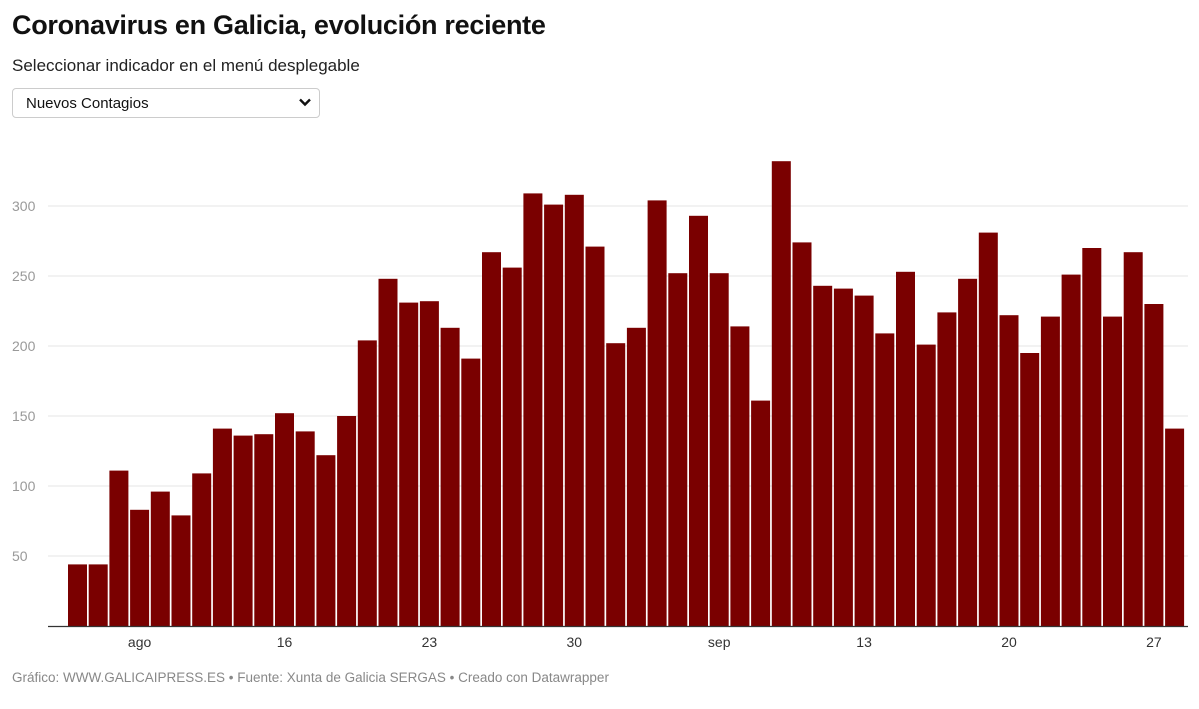  Describe the element at coordinates (24, 206) in the screenshot. I see `y-tick-label: 300` at that location.